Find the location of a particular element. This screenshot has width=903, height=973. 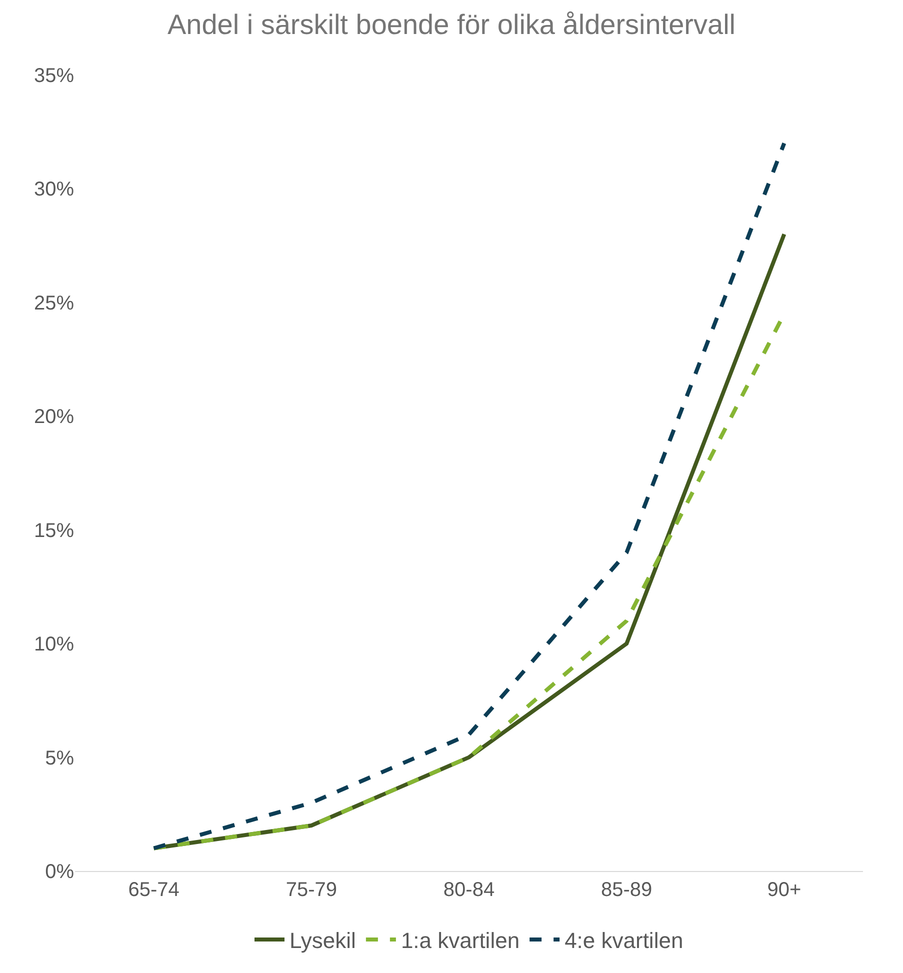

y-tick-label: 15% is located at coordinates (54, 531).